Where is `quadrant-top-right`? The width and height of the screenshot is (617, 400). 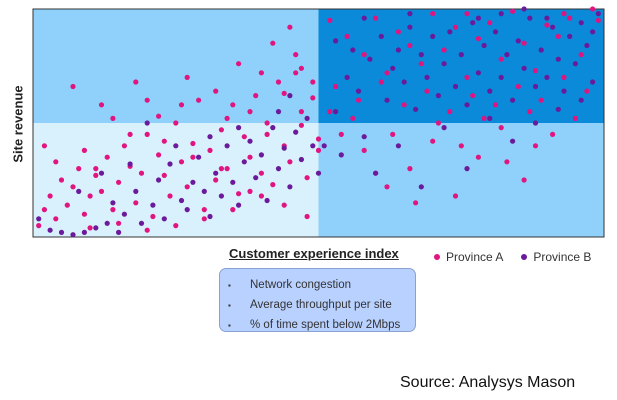 quadrant-top-right is located at coordinates (461, 66).